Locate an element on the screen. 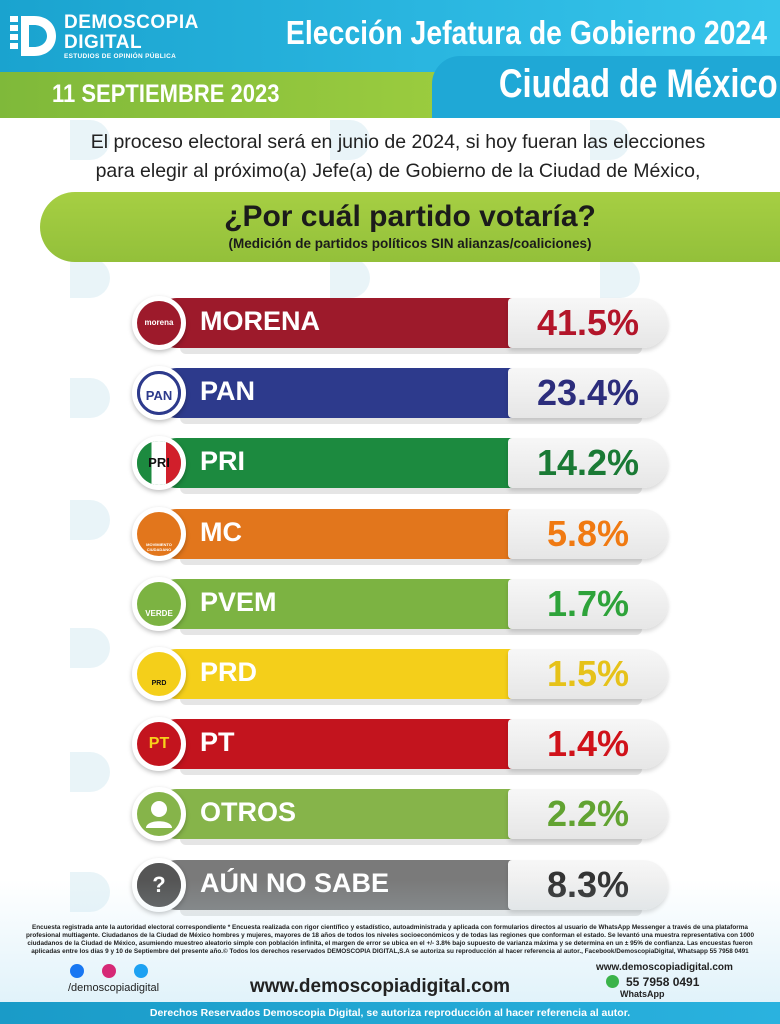  morena-logo: morena is located at coordinates (159, 323).